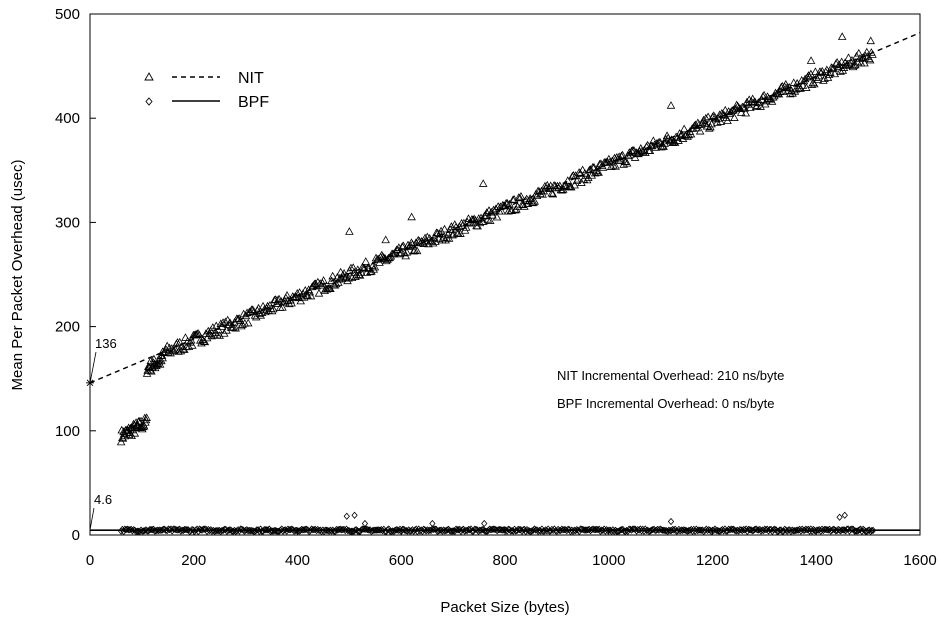 The width and height of the screenshot is (939, 617). Describe the element at coordinates (666, 403) in the screenshot. I see `note-bpf: BPF Incremental Overhead: 0 ns/byte` at that location.